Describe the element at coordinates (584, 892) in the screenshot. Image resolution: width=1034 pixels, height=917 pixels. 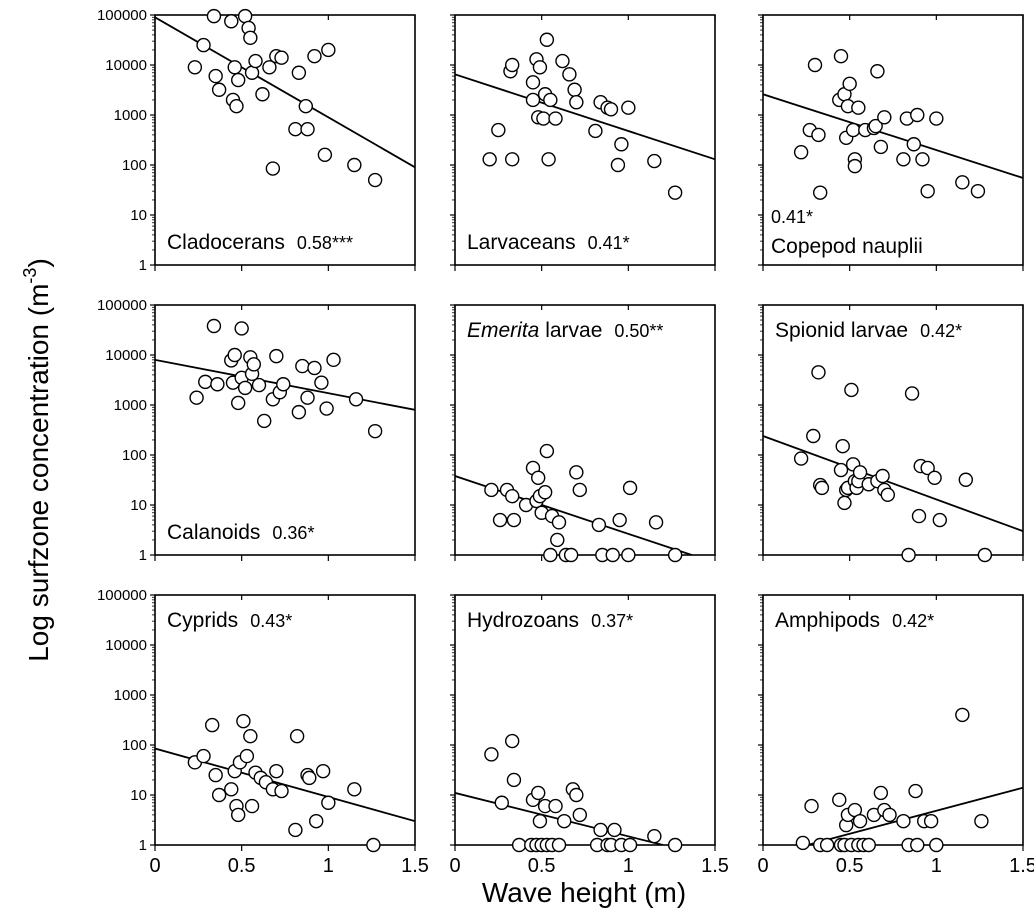
I see `x-axis-label: Wave height (m)` at that location.